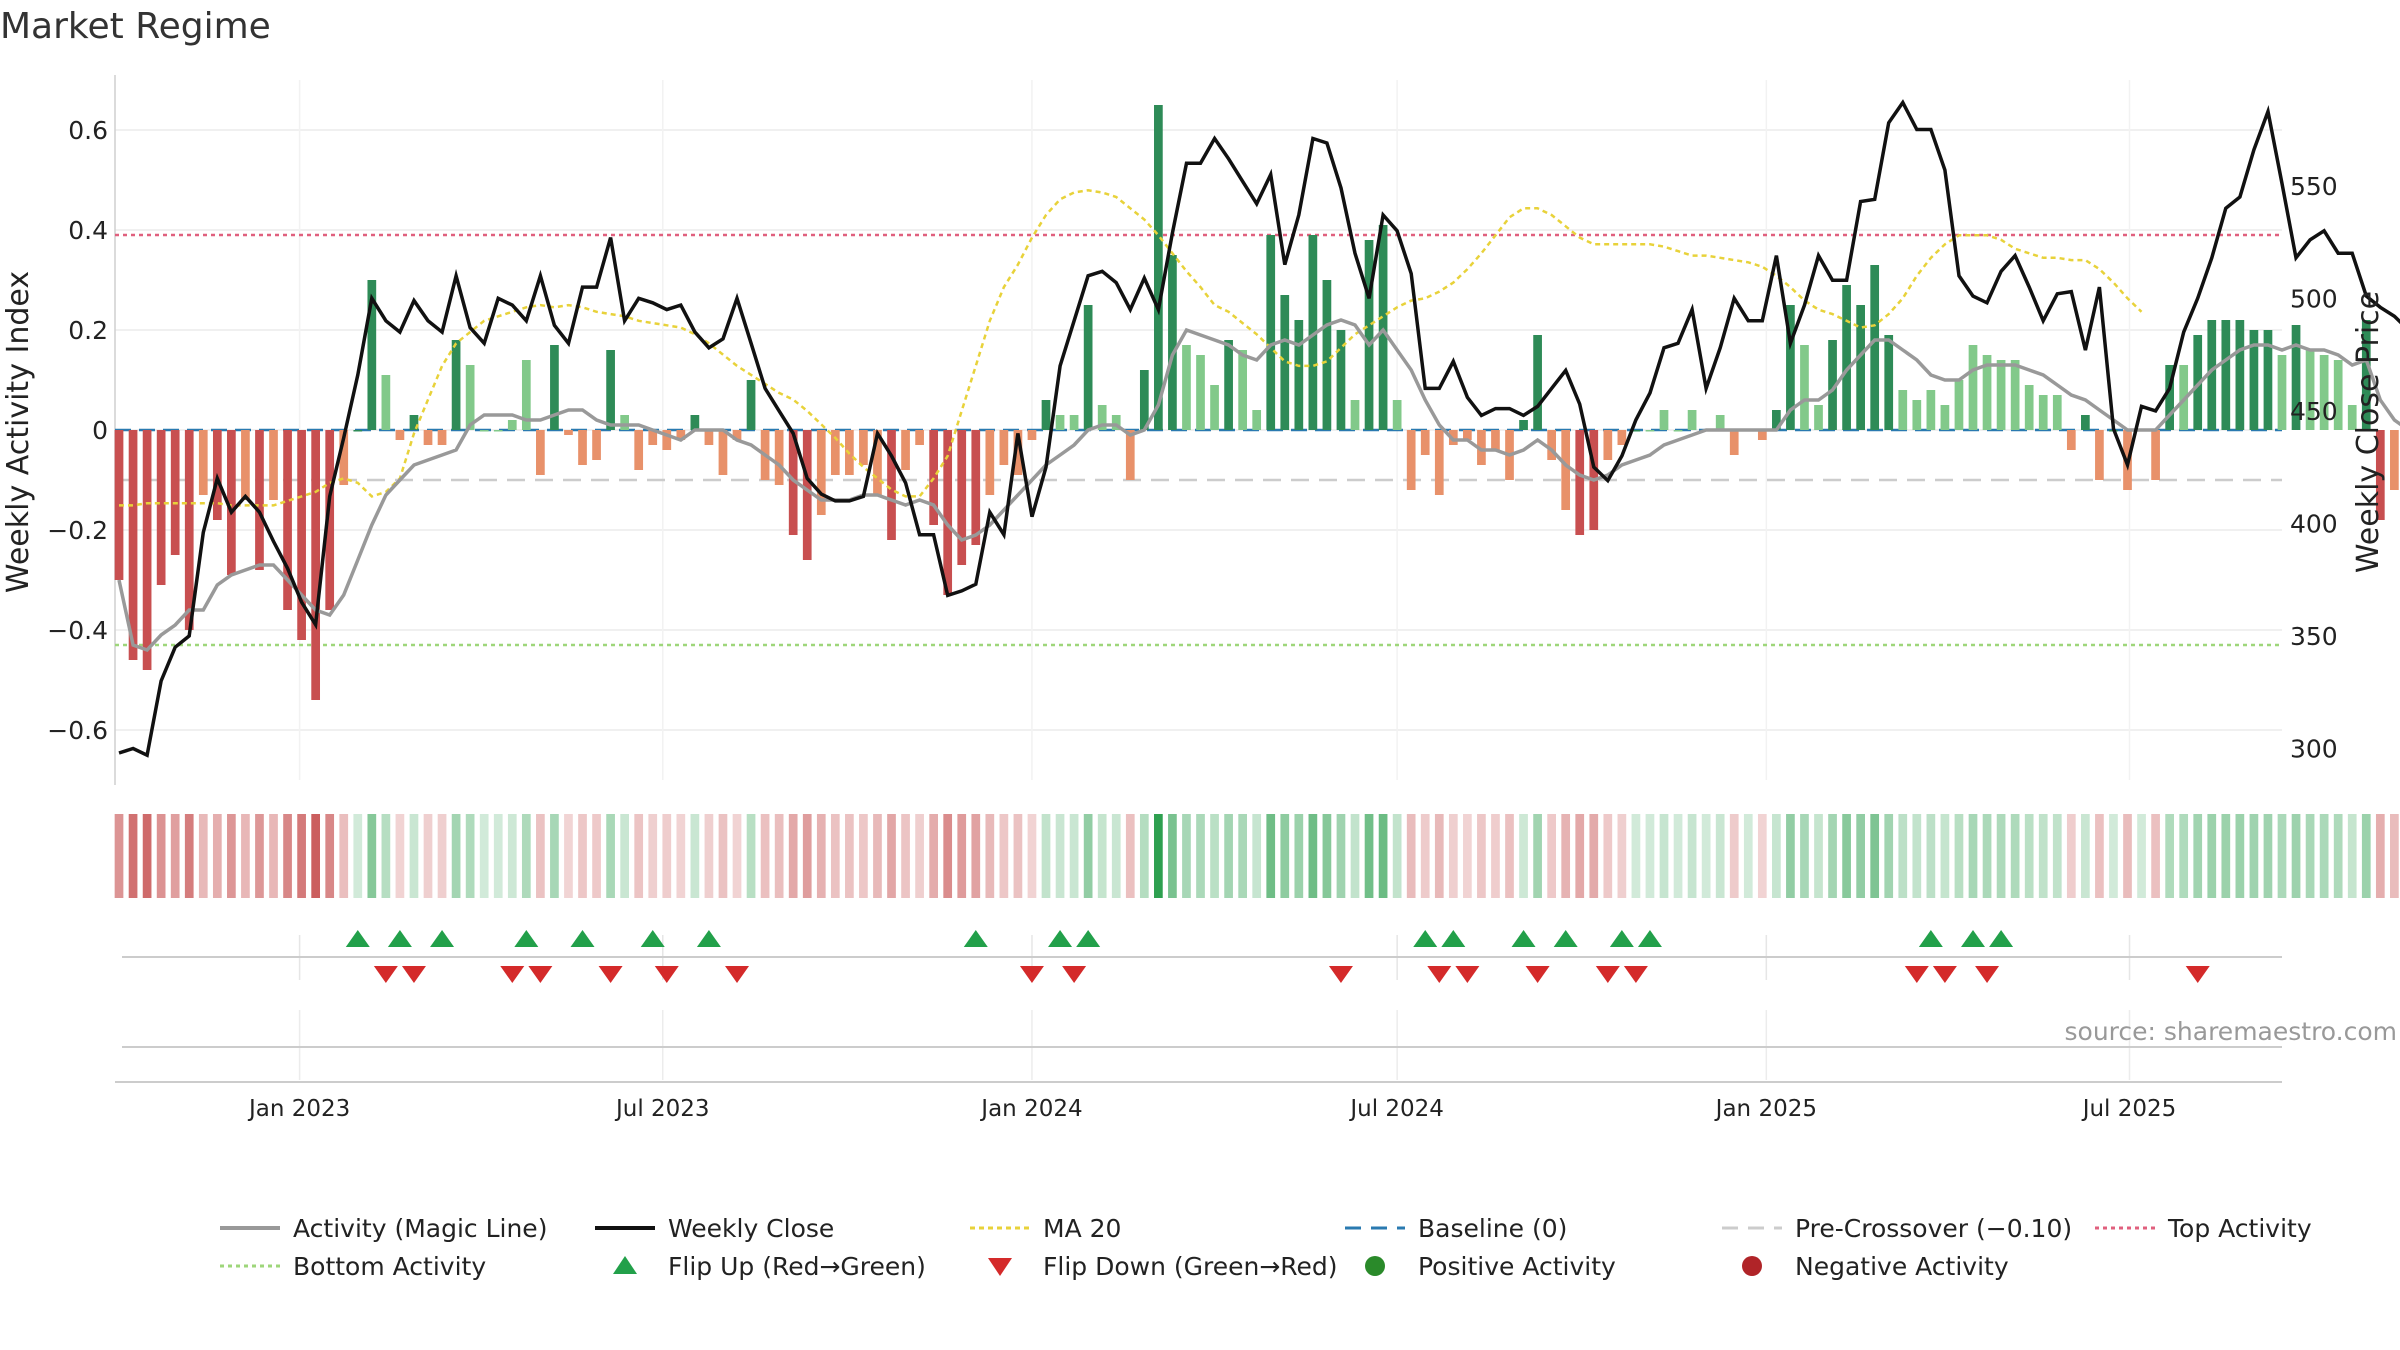 Image resolution: width=2400 pixels, height=1350 pixels. I want to click on legend-item: Negative Activity, so click(1875, 1266).